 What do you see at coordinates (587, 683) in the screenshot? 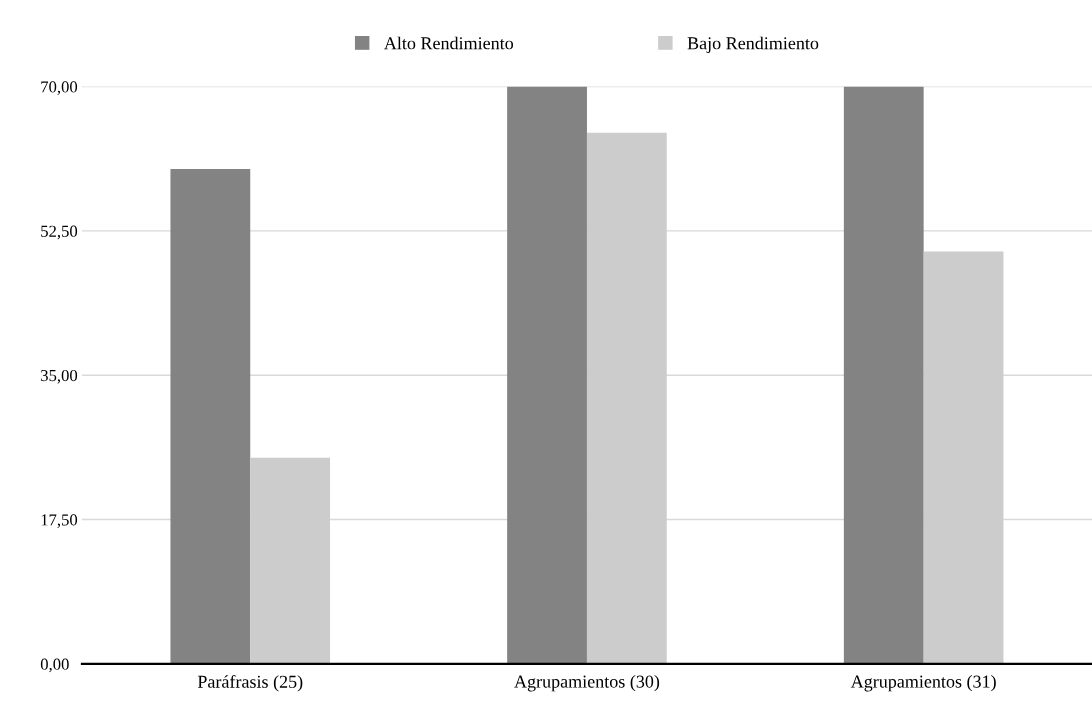
I see `x-tick-label: Agrupamientos (30)` at bounding box center [587, 683].